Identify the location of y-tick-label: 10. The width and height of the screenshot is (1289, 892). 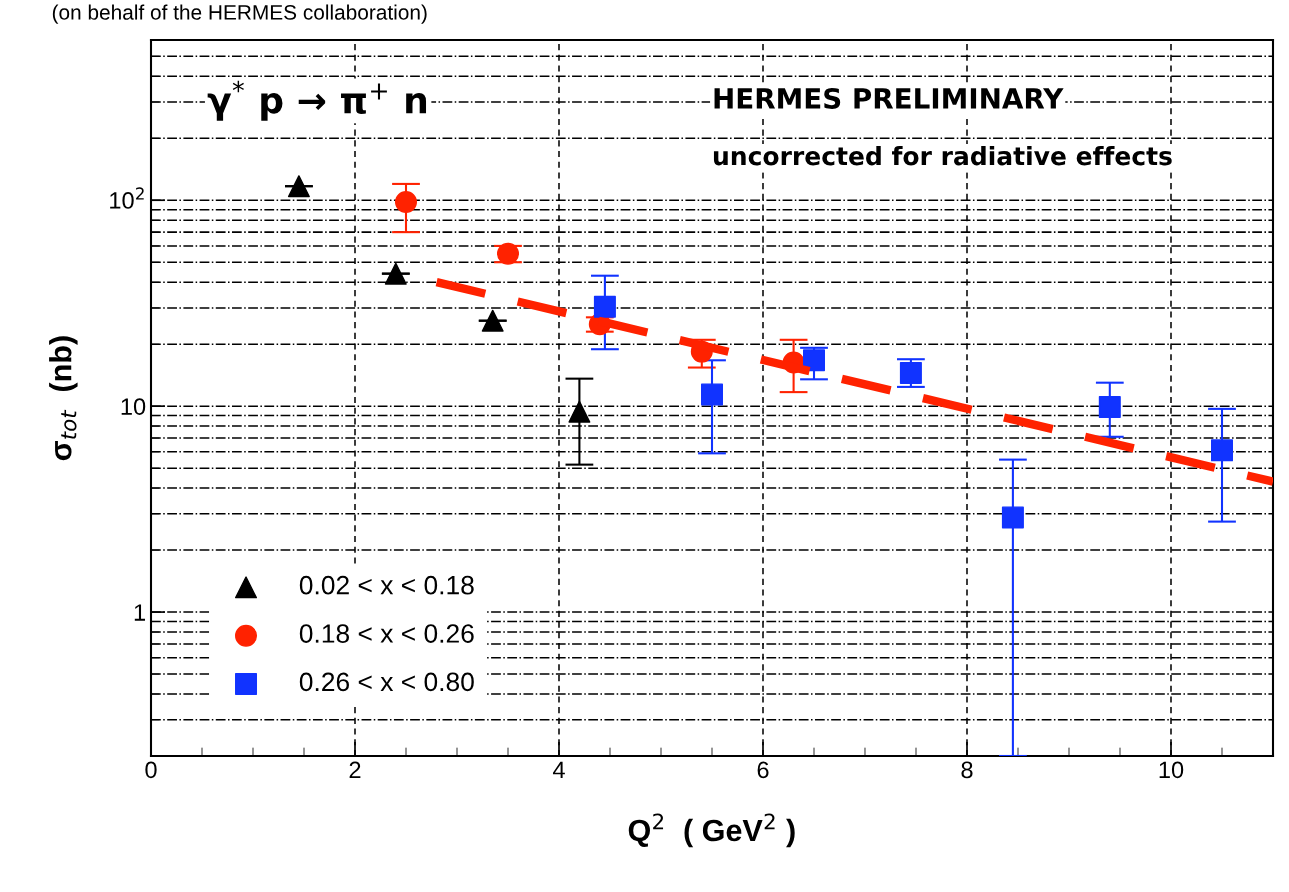
(133, 406).